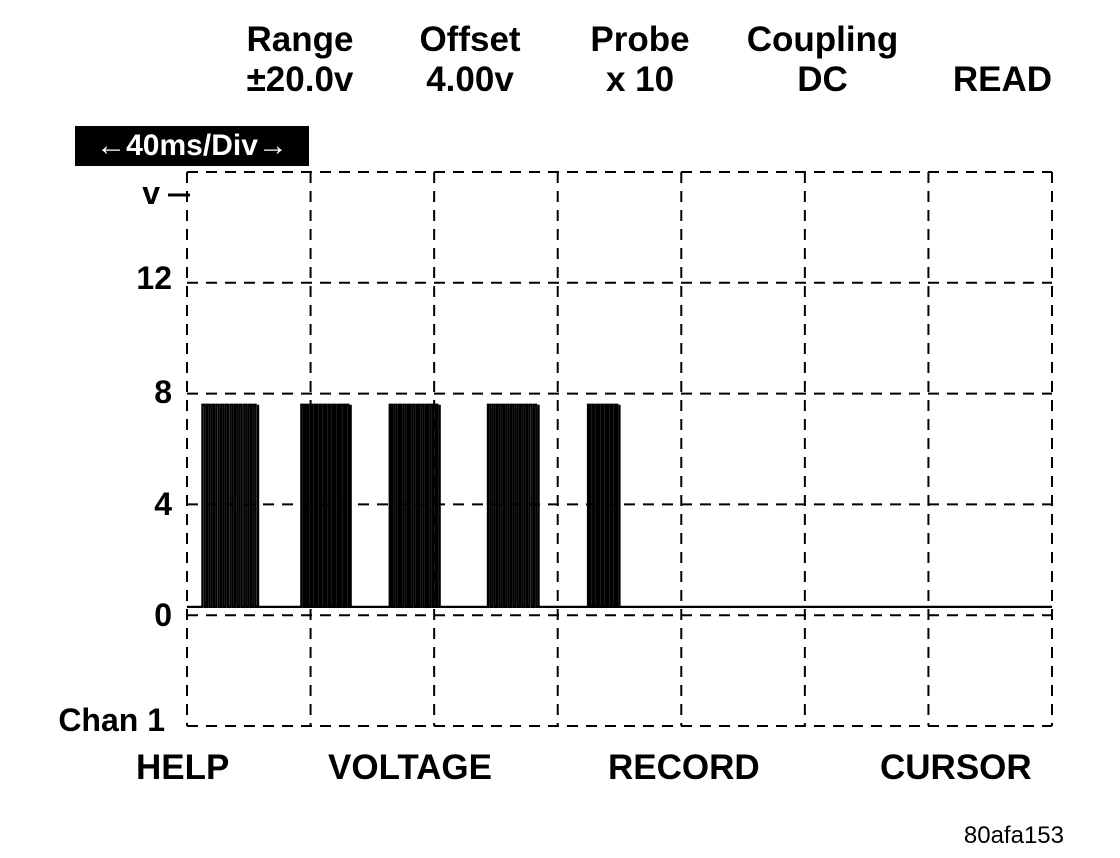 The width and height of the screenshot is (1120, 858). I want to click on y-tick-label: 4, so click(163, 504).